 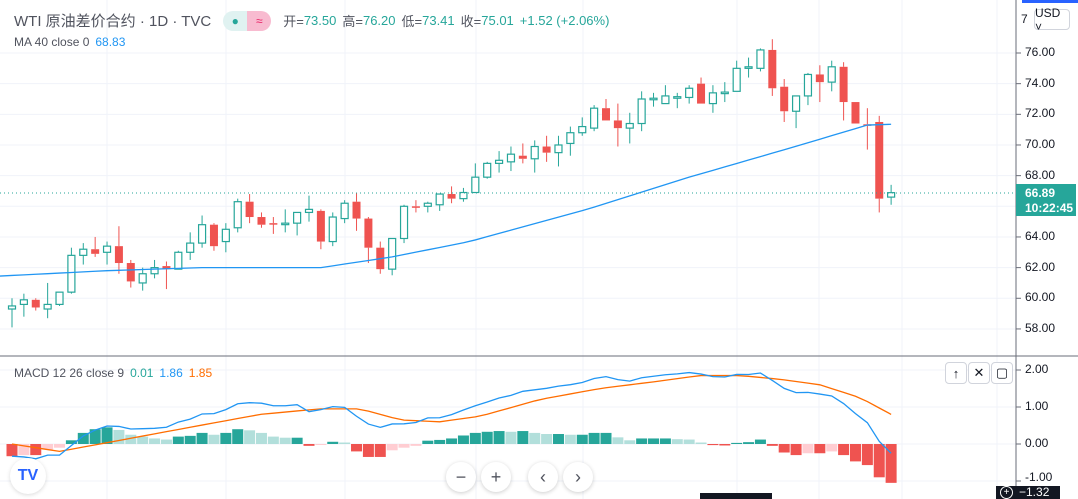 I want to click on scroll-forward-button: ›, so click(x=578, y=477).